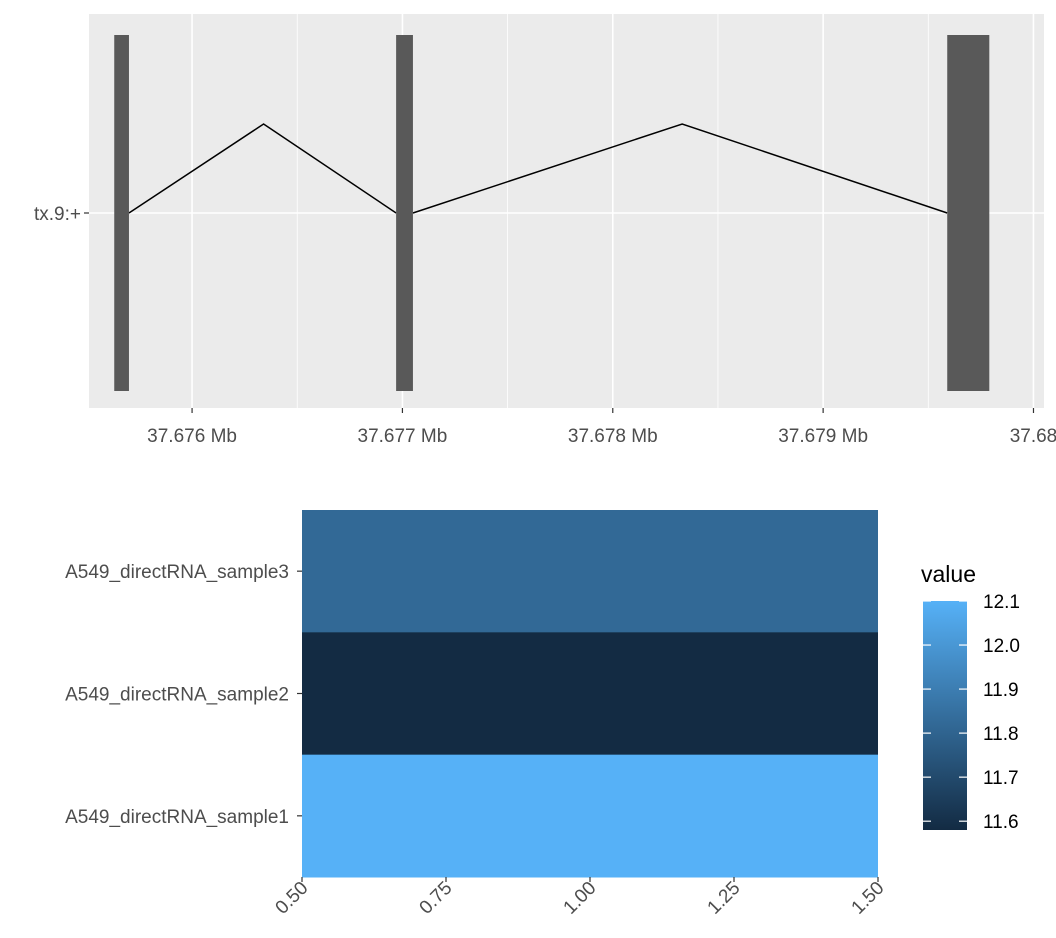 The image size is (1056, 938). I want to click on track-x-tick-label: 37.68, so click(1033, 436).